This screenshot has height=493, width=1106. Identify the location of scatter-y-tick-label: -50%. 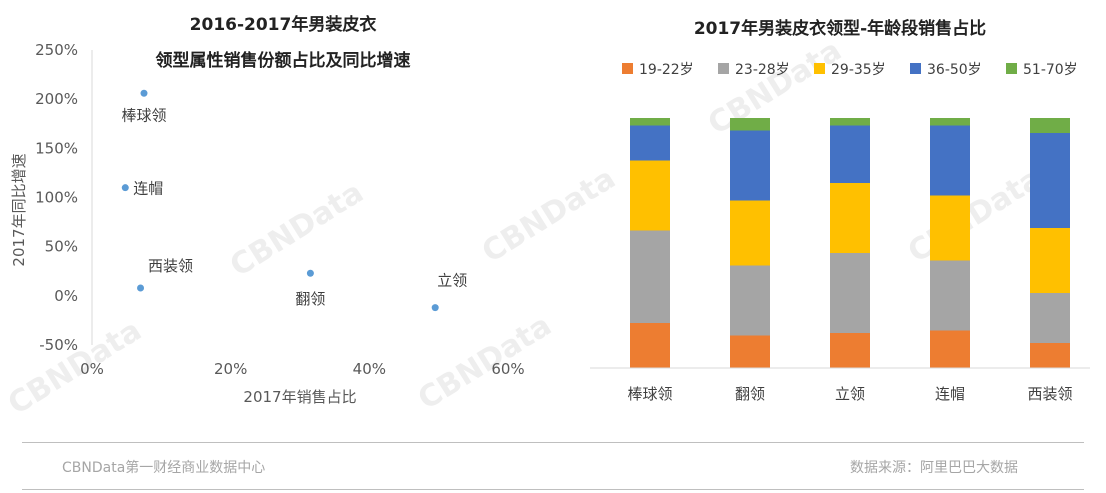
(58, 345).